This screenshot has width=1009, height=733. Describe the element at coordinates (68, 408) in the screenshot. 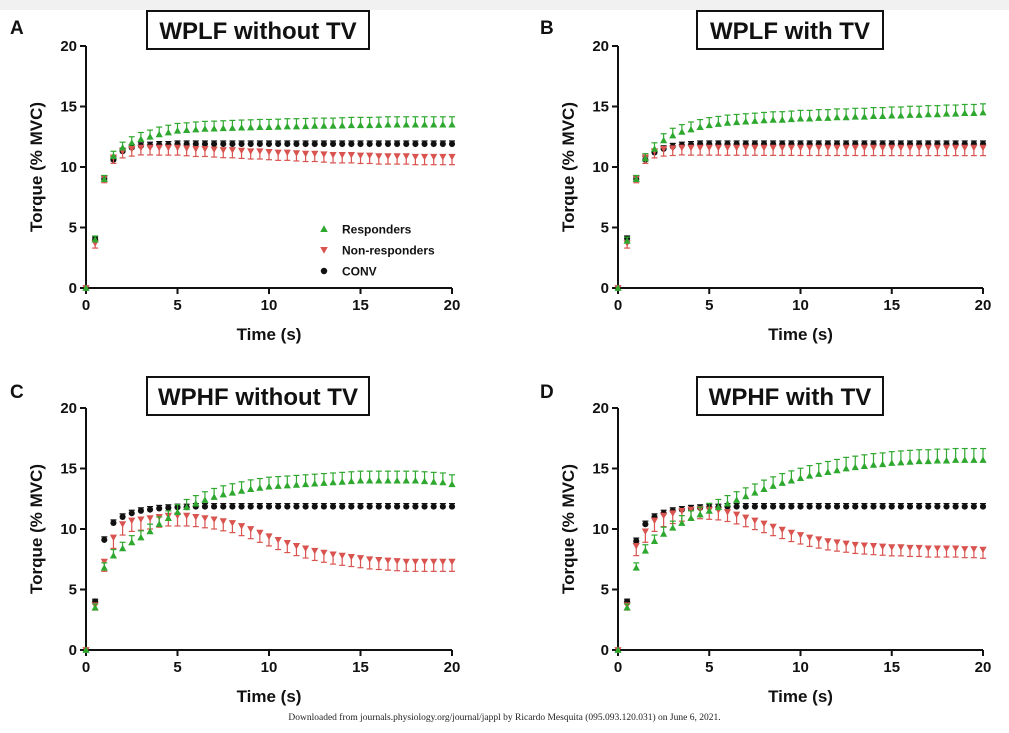

I see `y-tick-label: 20` at that location.